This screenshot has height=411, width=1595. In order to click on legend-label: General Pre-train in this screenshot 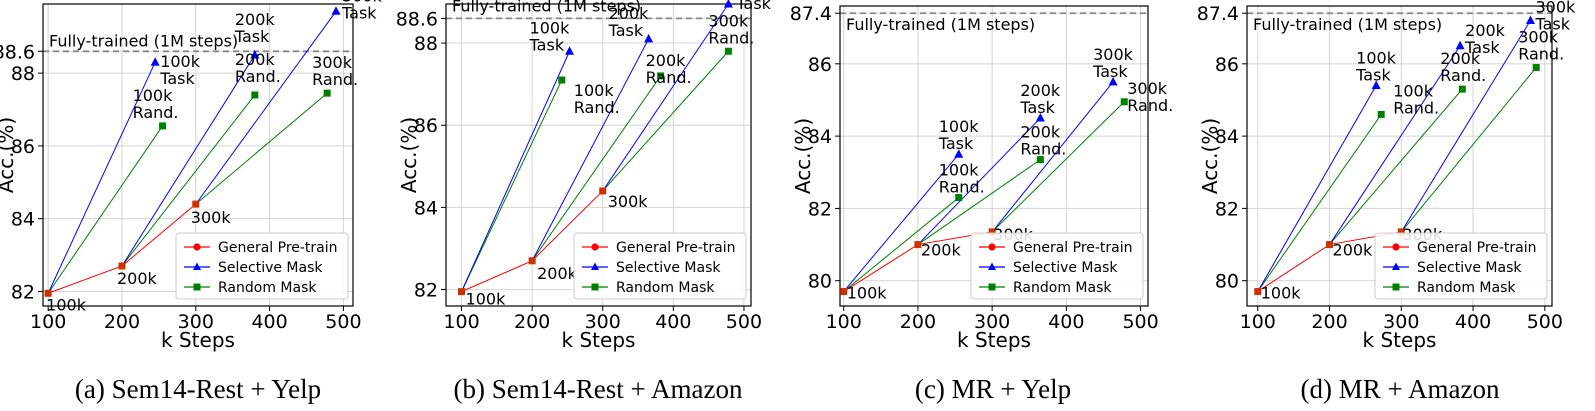, I will do `click(1073, 248)`.